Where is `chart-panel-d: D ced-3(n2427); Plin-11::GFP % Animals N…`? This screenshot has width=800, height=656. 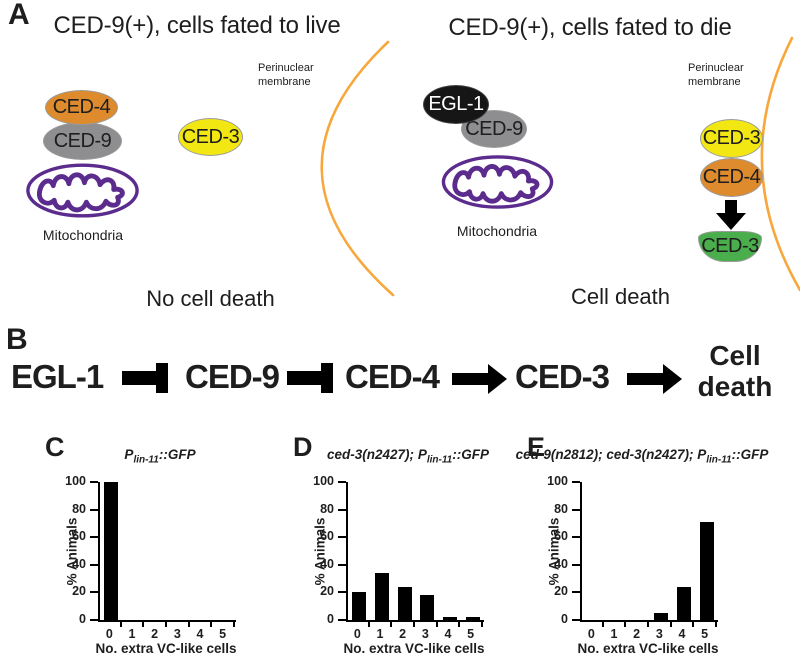
chart-panel-d: D ced-3(n2427); Plin-11::GFP % Animals N… is located at coordinates (408, 543).